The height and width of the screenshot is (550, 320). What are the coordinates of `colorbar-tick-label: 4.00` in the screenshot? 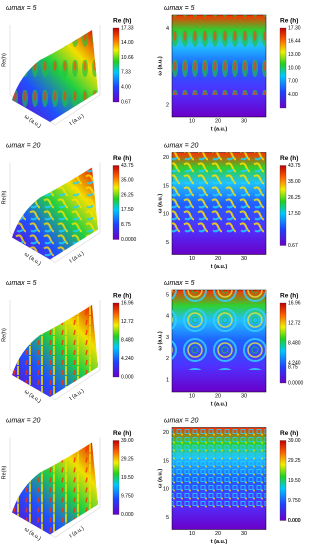 It's located at (293, 95).